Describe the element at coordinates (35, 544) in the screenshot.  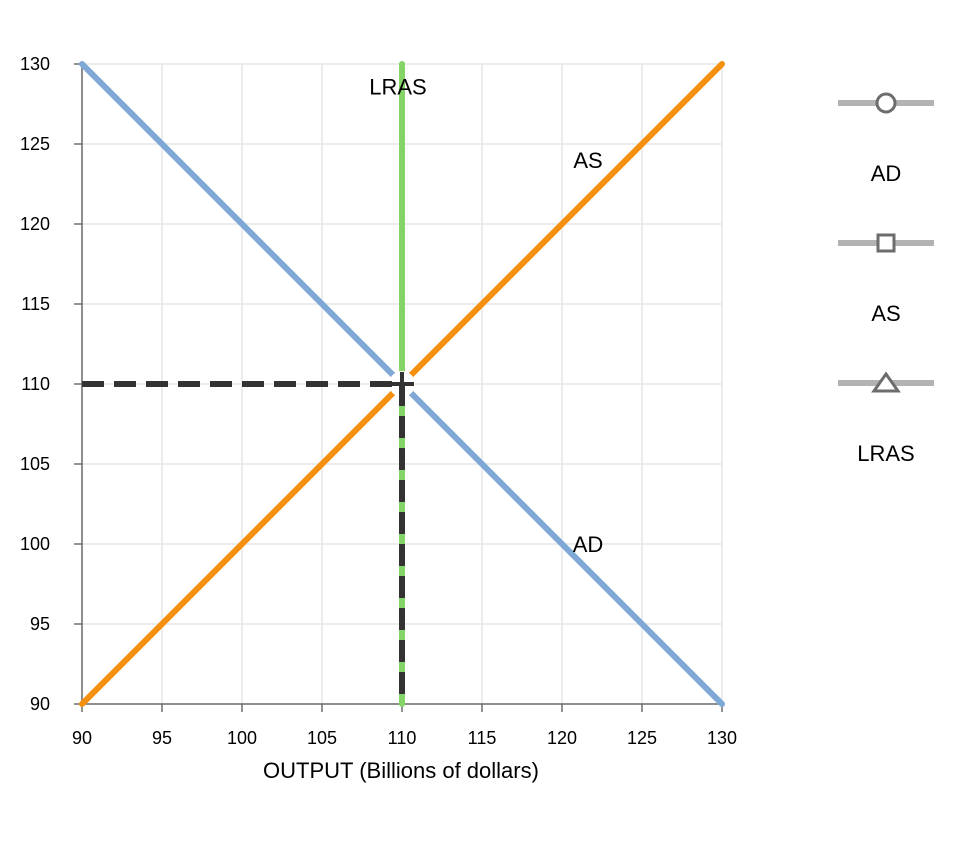
I see `y-tick-label-100: 100` at that location.